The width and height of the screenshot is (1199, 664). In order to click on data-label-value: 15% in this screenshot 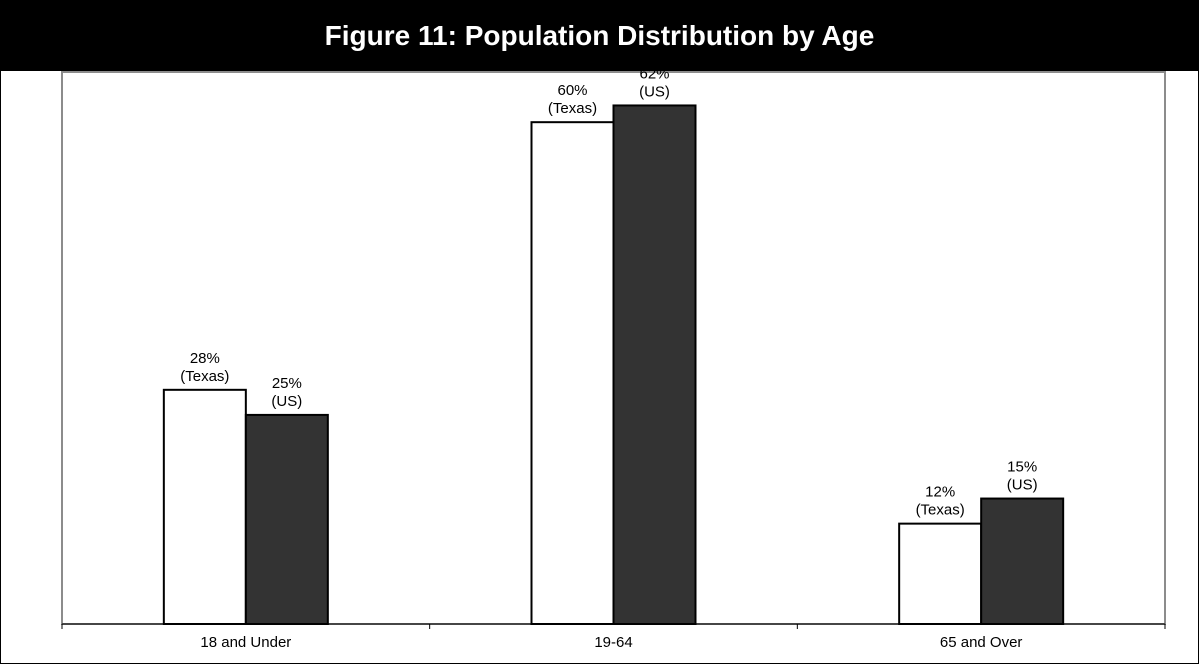, I will do `click(1022, 467)`.